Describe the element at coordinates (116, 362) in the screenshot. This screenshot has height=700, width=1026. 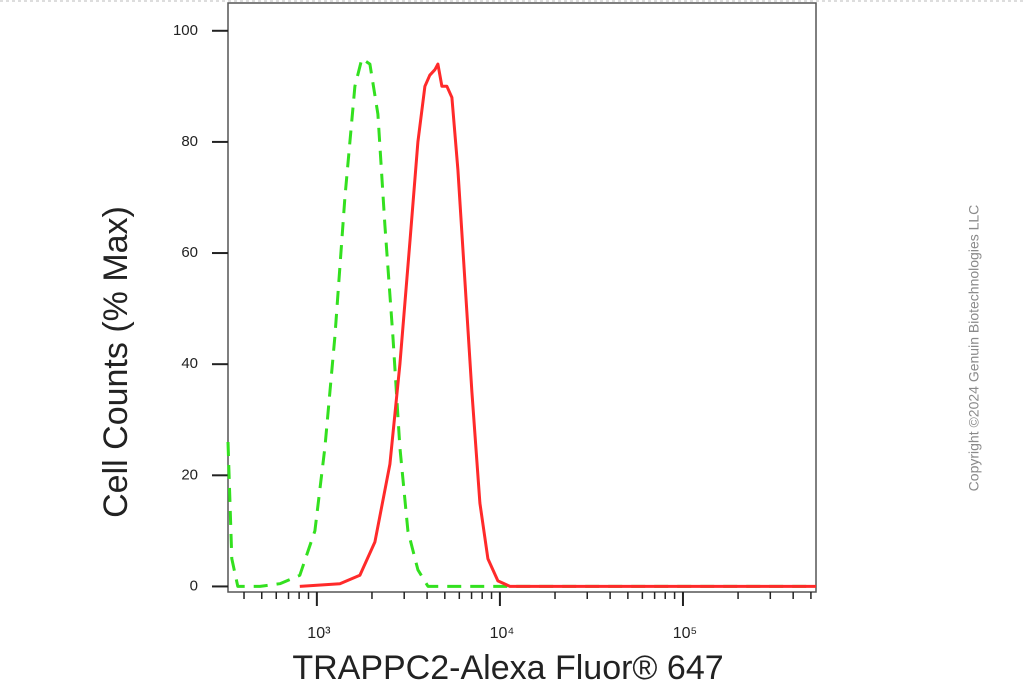
I see `y-axis-title: Cell Counts (% Max)` at that location.